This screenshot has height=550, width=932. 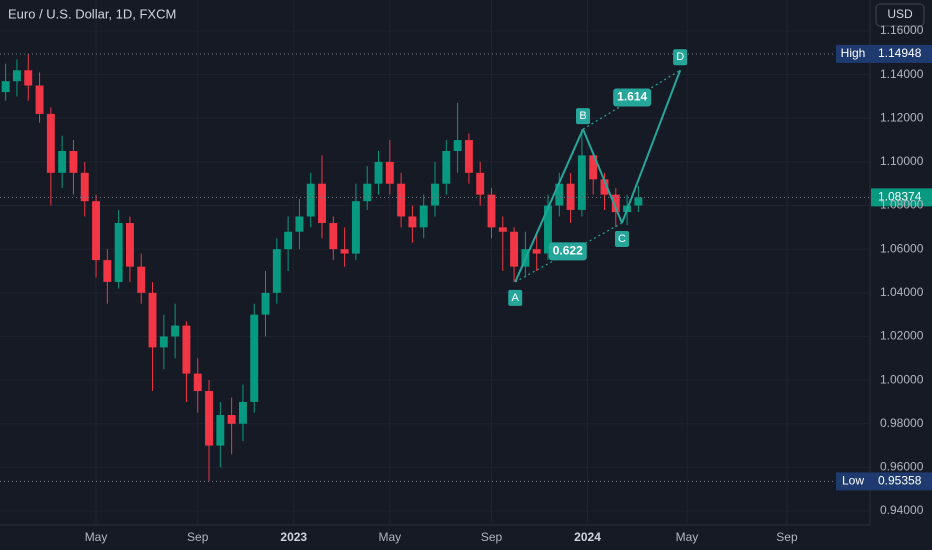 I want to click on high-value-box, so click(x=901, y=53).